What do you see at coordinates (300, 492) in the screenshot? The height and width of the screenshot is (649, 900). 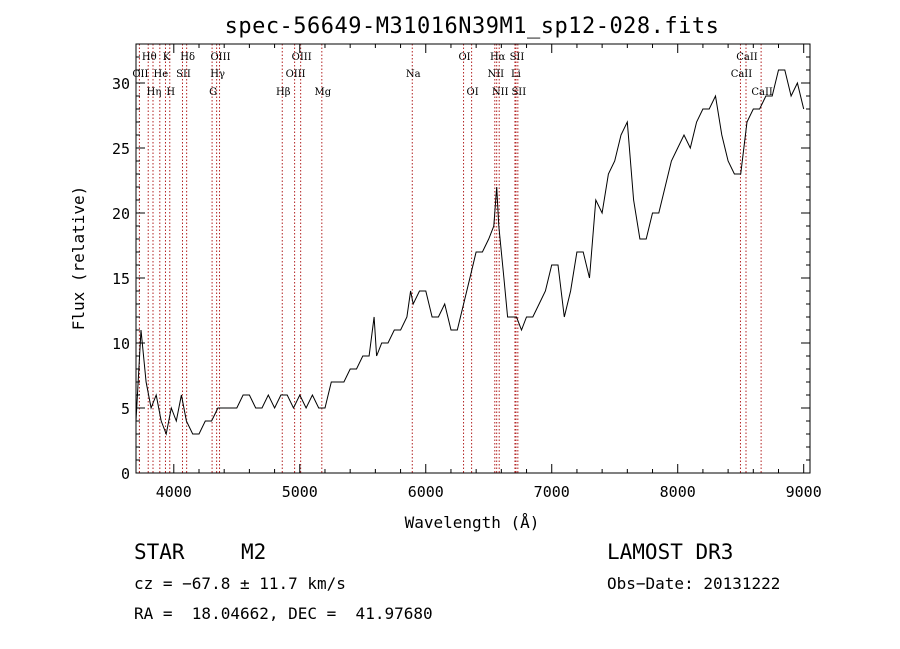 I see `x-tick-label-1: 5000` at bounding box center [300, 492].